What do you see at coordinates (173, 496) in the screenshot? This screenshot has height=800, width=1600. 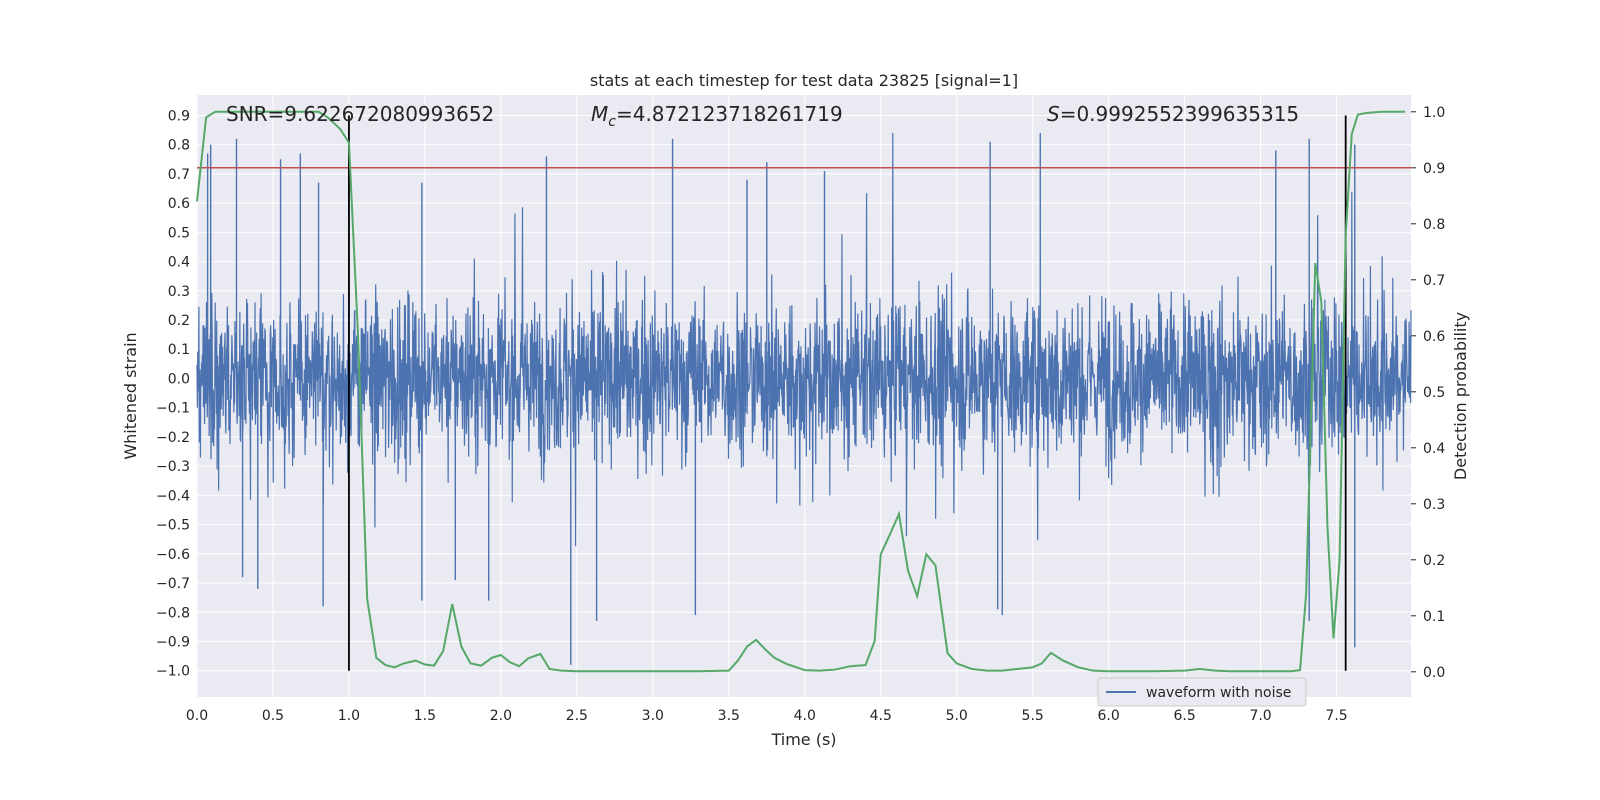 I see `left-y-tick-label: −0.4` at bounding box center [173, 496].